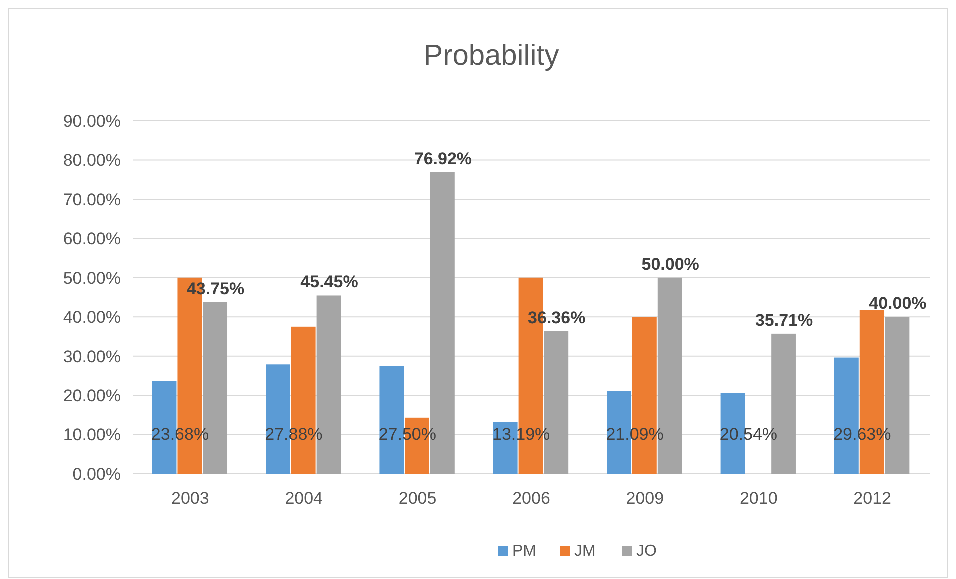 The width and height of the screenshot is (956, 579). Describe the element at coordinates (329, 282) in the screenshot. I see `data-label: 45.45%` at that location.